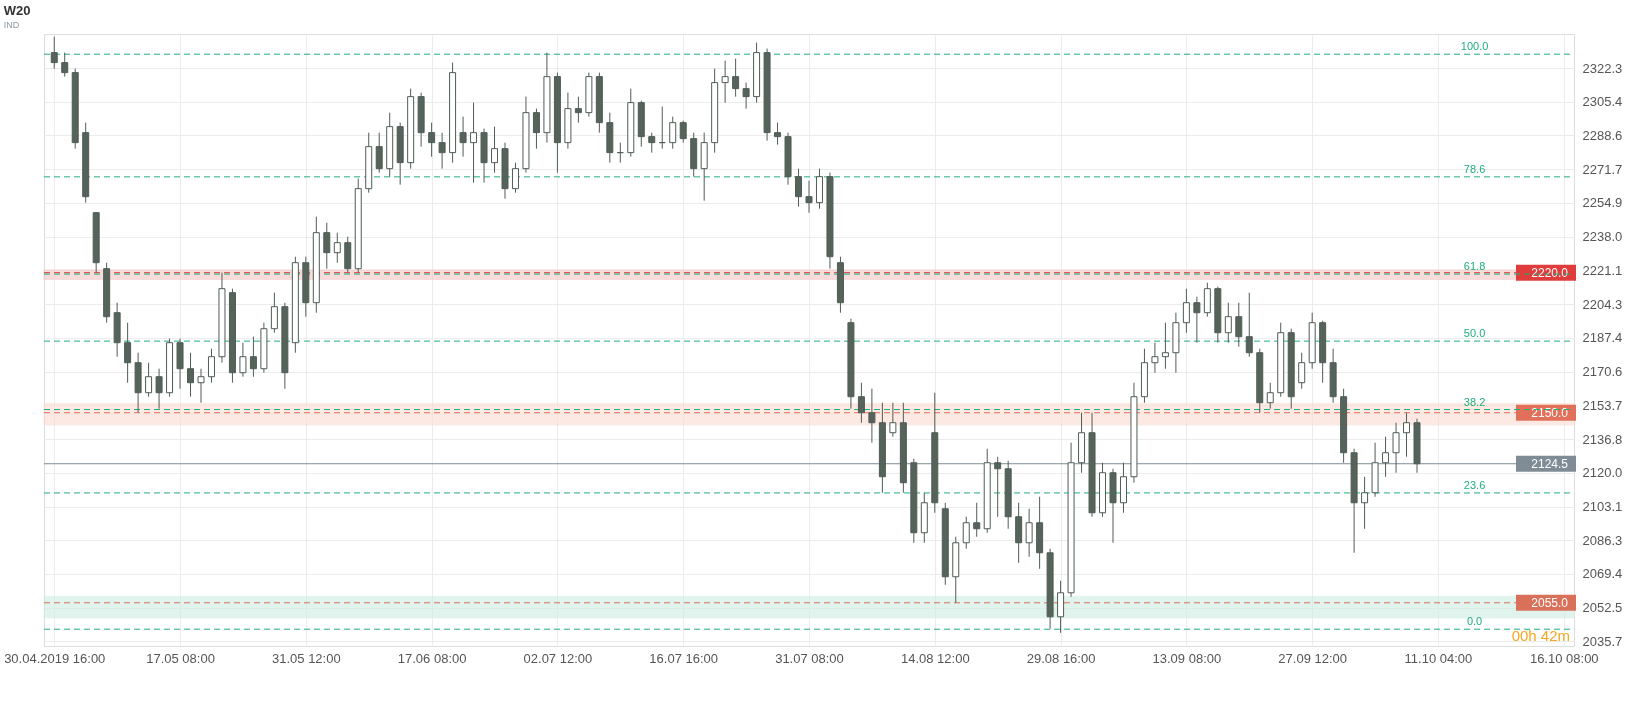  What do you see at coordinates (1602, 304) in the screenshot?
I see `y-tick-label: 2204.3` at bounding box center [1602, 304].